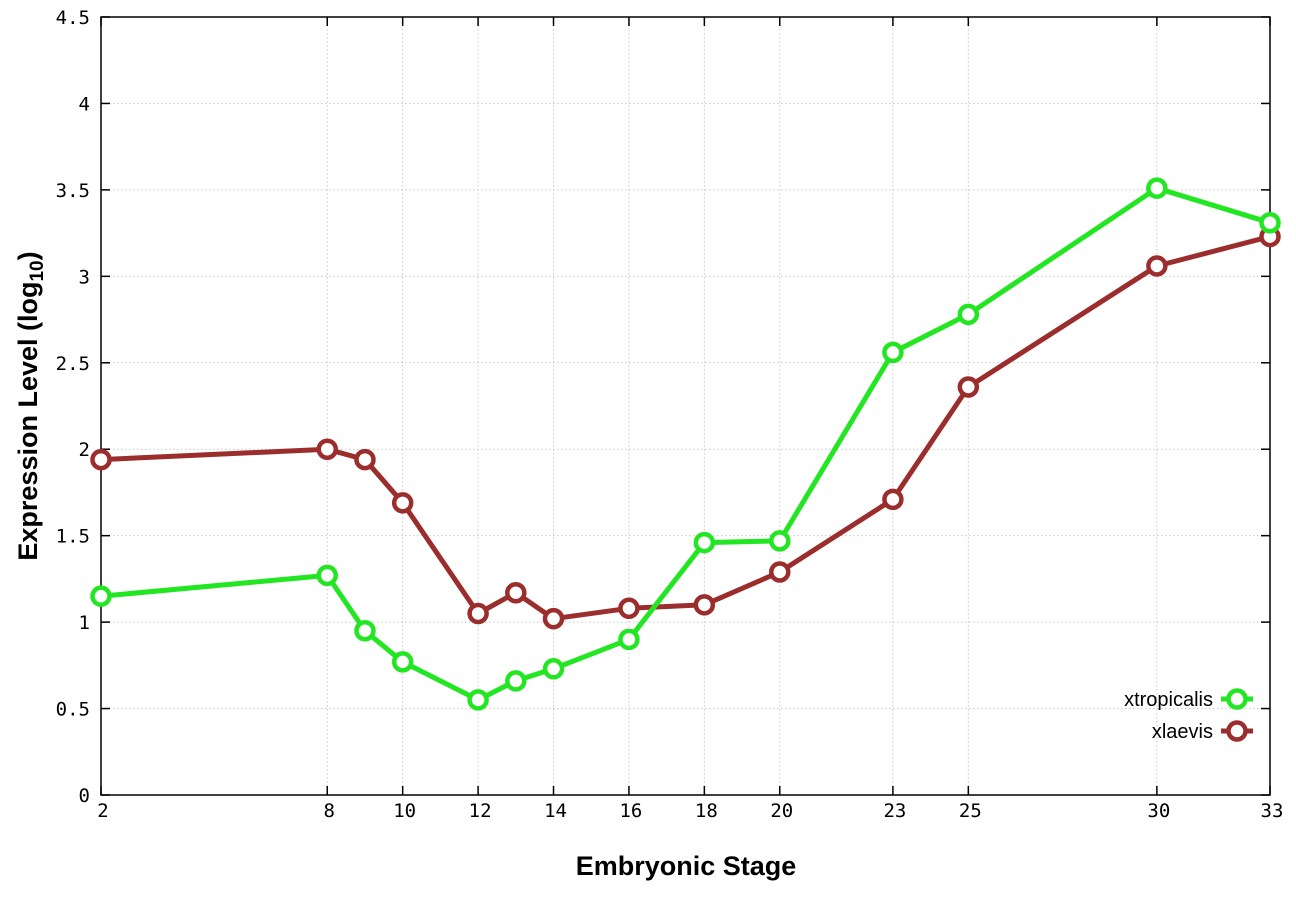 The height and width of the screenshot is (907, 1296). I want to click on y-tick-label: 1, so click(84, 623).